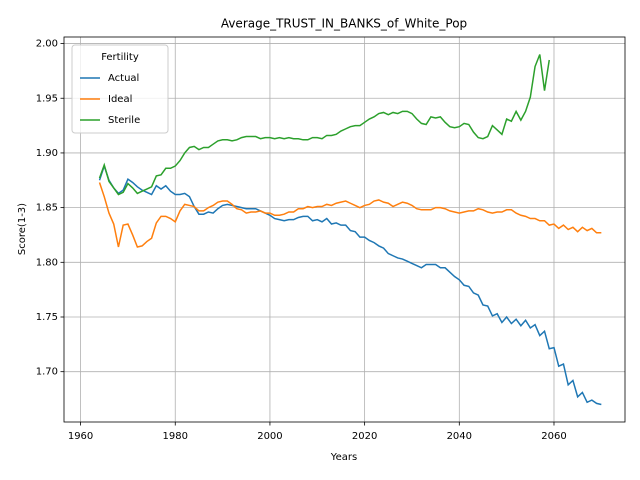  I want to click on legend: Fertility Actual Ideal Sterile, so click(120, 89).